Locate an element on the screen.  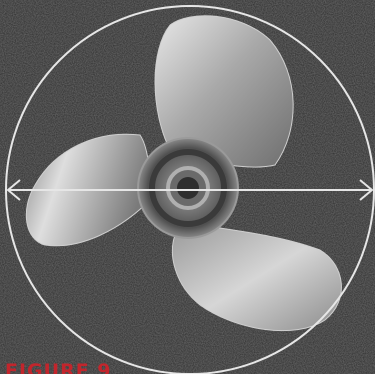
arrow-head-left is located at coordinates (13, 190).